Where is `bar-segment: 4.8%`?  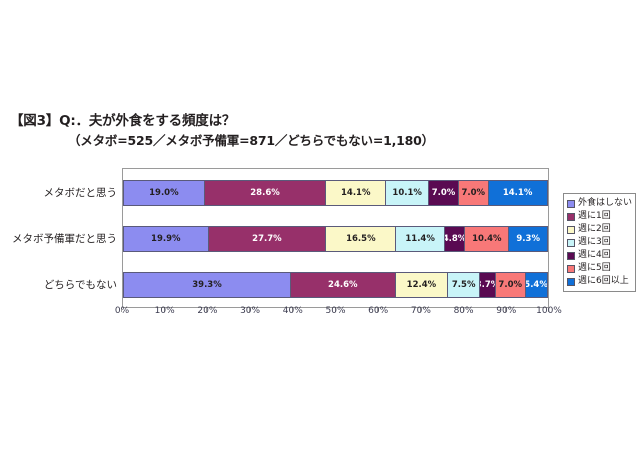
bar-segment: 4.8% is located at coordinates (454, 239).